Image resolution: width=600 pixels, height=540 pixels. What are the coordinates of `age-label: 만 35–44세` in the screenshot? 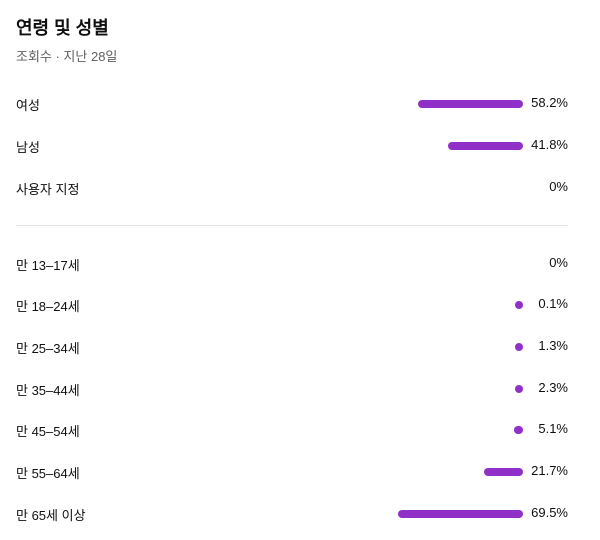 It's located at (48, 390).